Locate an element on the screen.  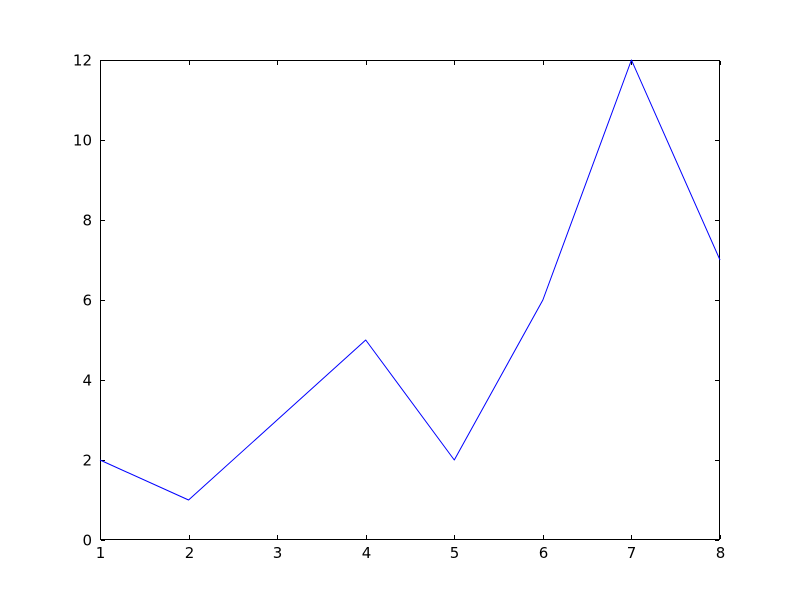
x-tick-label: 3 is located at coordinates (278, 553).